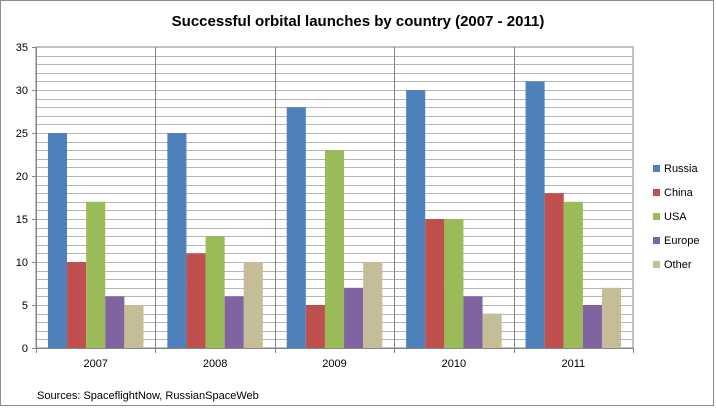 Image resolution: width=716 pixels, height=408 pixels. I want to click on y-tick-label: 30, so click(22, 91).